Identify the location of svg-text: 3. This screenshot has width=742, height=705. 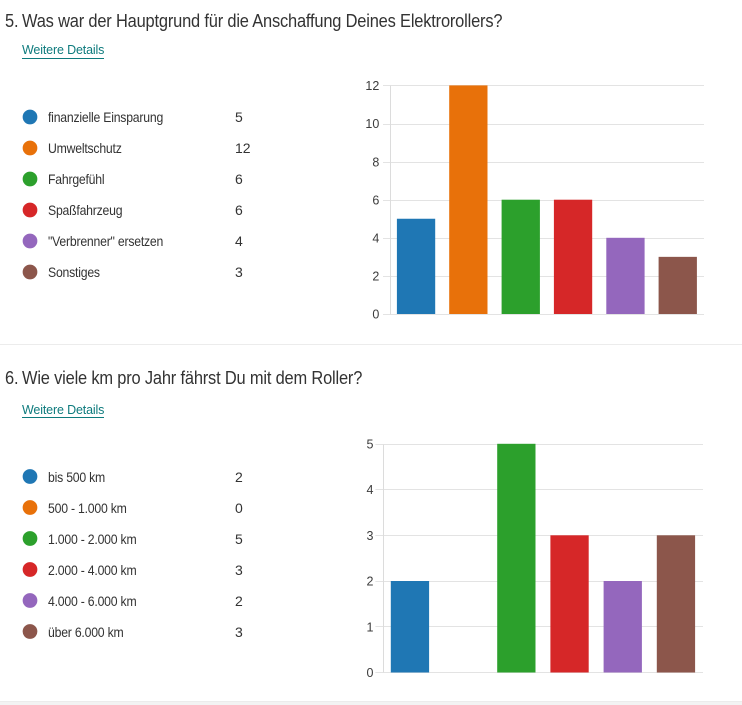
(370, 536).